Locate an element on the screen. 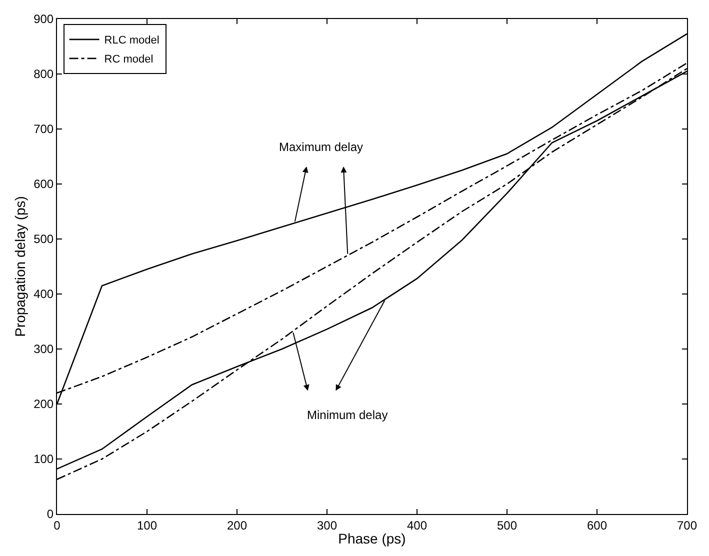 This screenshot has width=709, height=556. y-tick-label: 0 is located at coordinates (50, 514).